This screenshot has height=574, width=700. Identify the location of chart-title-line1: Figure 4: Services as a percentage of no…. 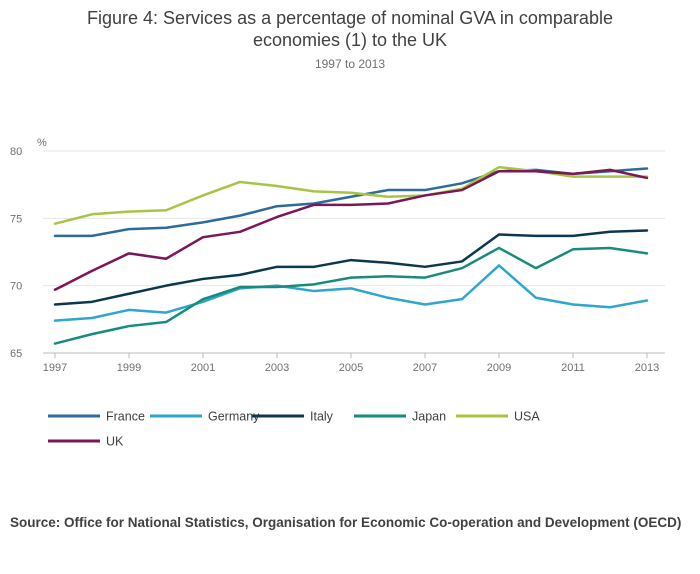
(350, 18).